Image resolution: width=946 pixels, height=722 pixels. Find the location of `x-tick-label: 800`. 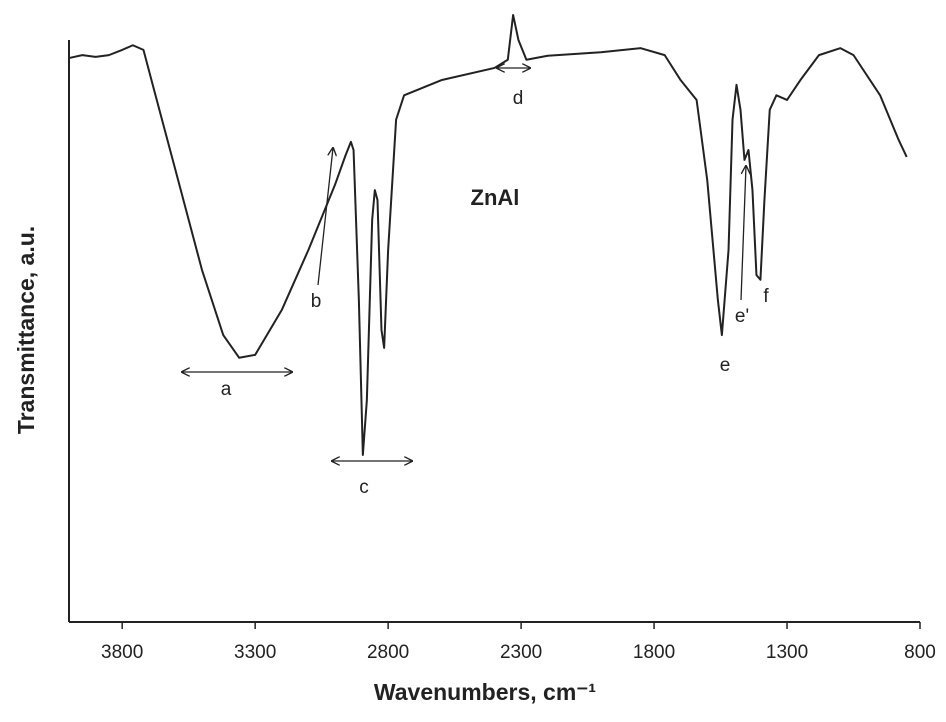

x-tick-label: 800 is located at coordinates (920, 652).